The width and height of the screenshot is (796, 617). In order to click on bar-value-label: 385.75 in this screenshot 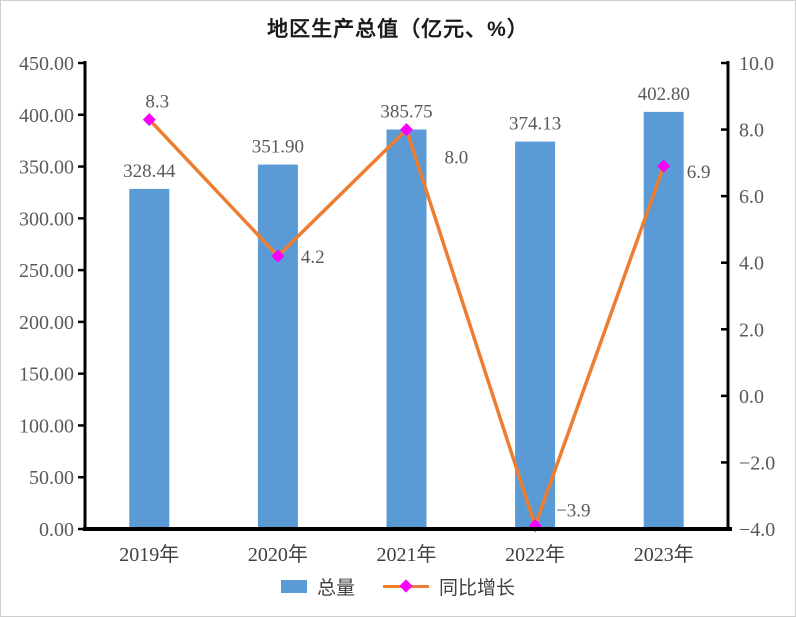, I will do `click(406, 112)`.